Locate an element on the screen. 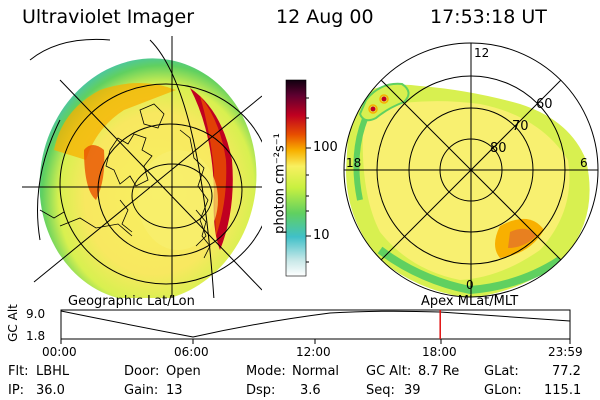 The height and width of the screenshot is (400, 600). colorbar-tick-10: 10 is located at coordinates (321, 235).